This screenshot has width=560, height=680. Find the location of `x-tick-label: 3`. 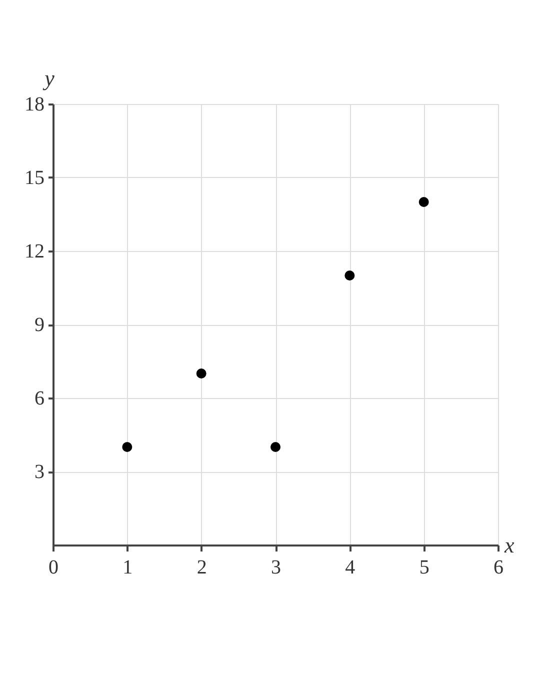

x-tick-label: 3 is located at coordinates (276, 567).